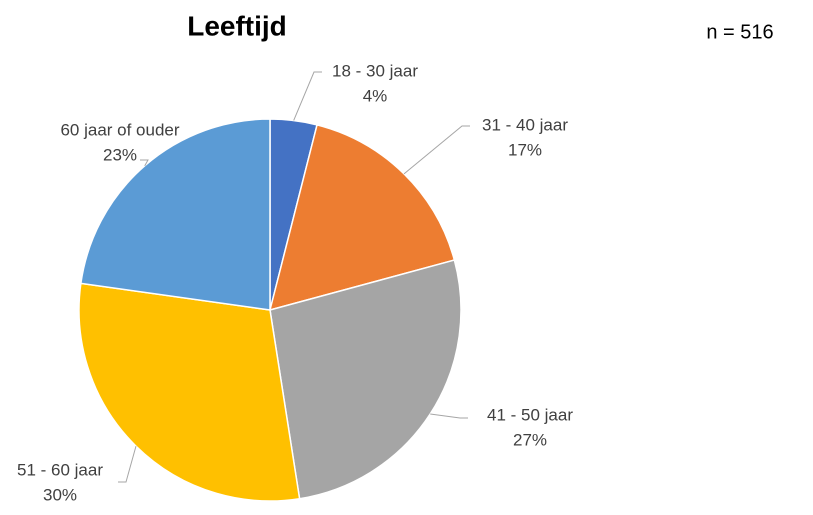  I want to click on slice-label: 18 - 30 jaar, so click(375, 70).